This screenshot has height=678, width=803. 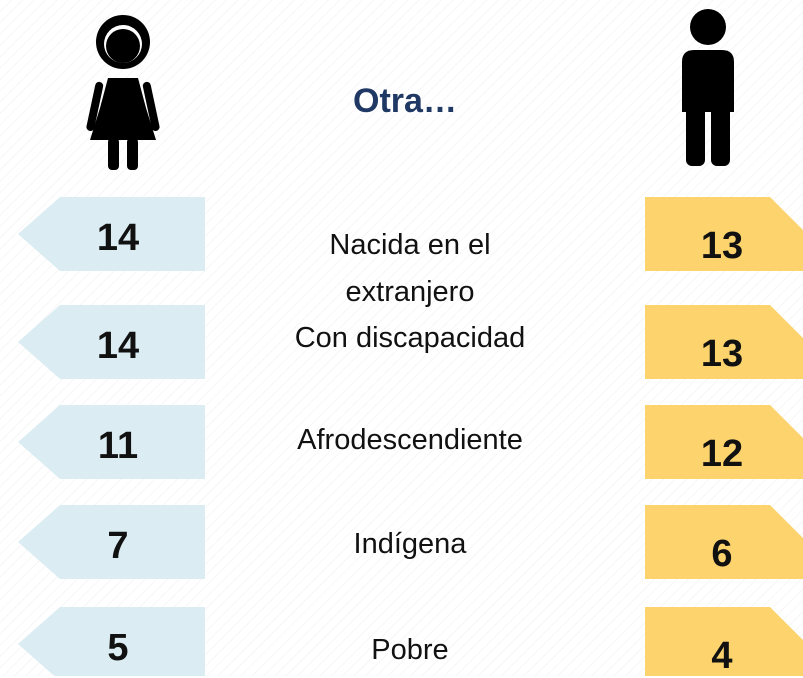 I want to click on row-label: Afrodescendiente, so click(x=410, y=440).